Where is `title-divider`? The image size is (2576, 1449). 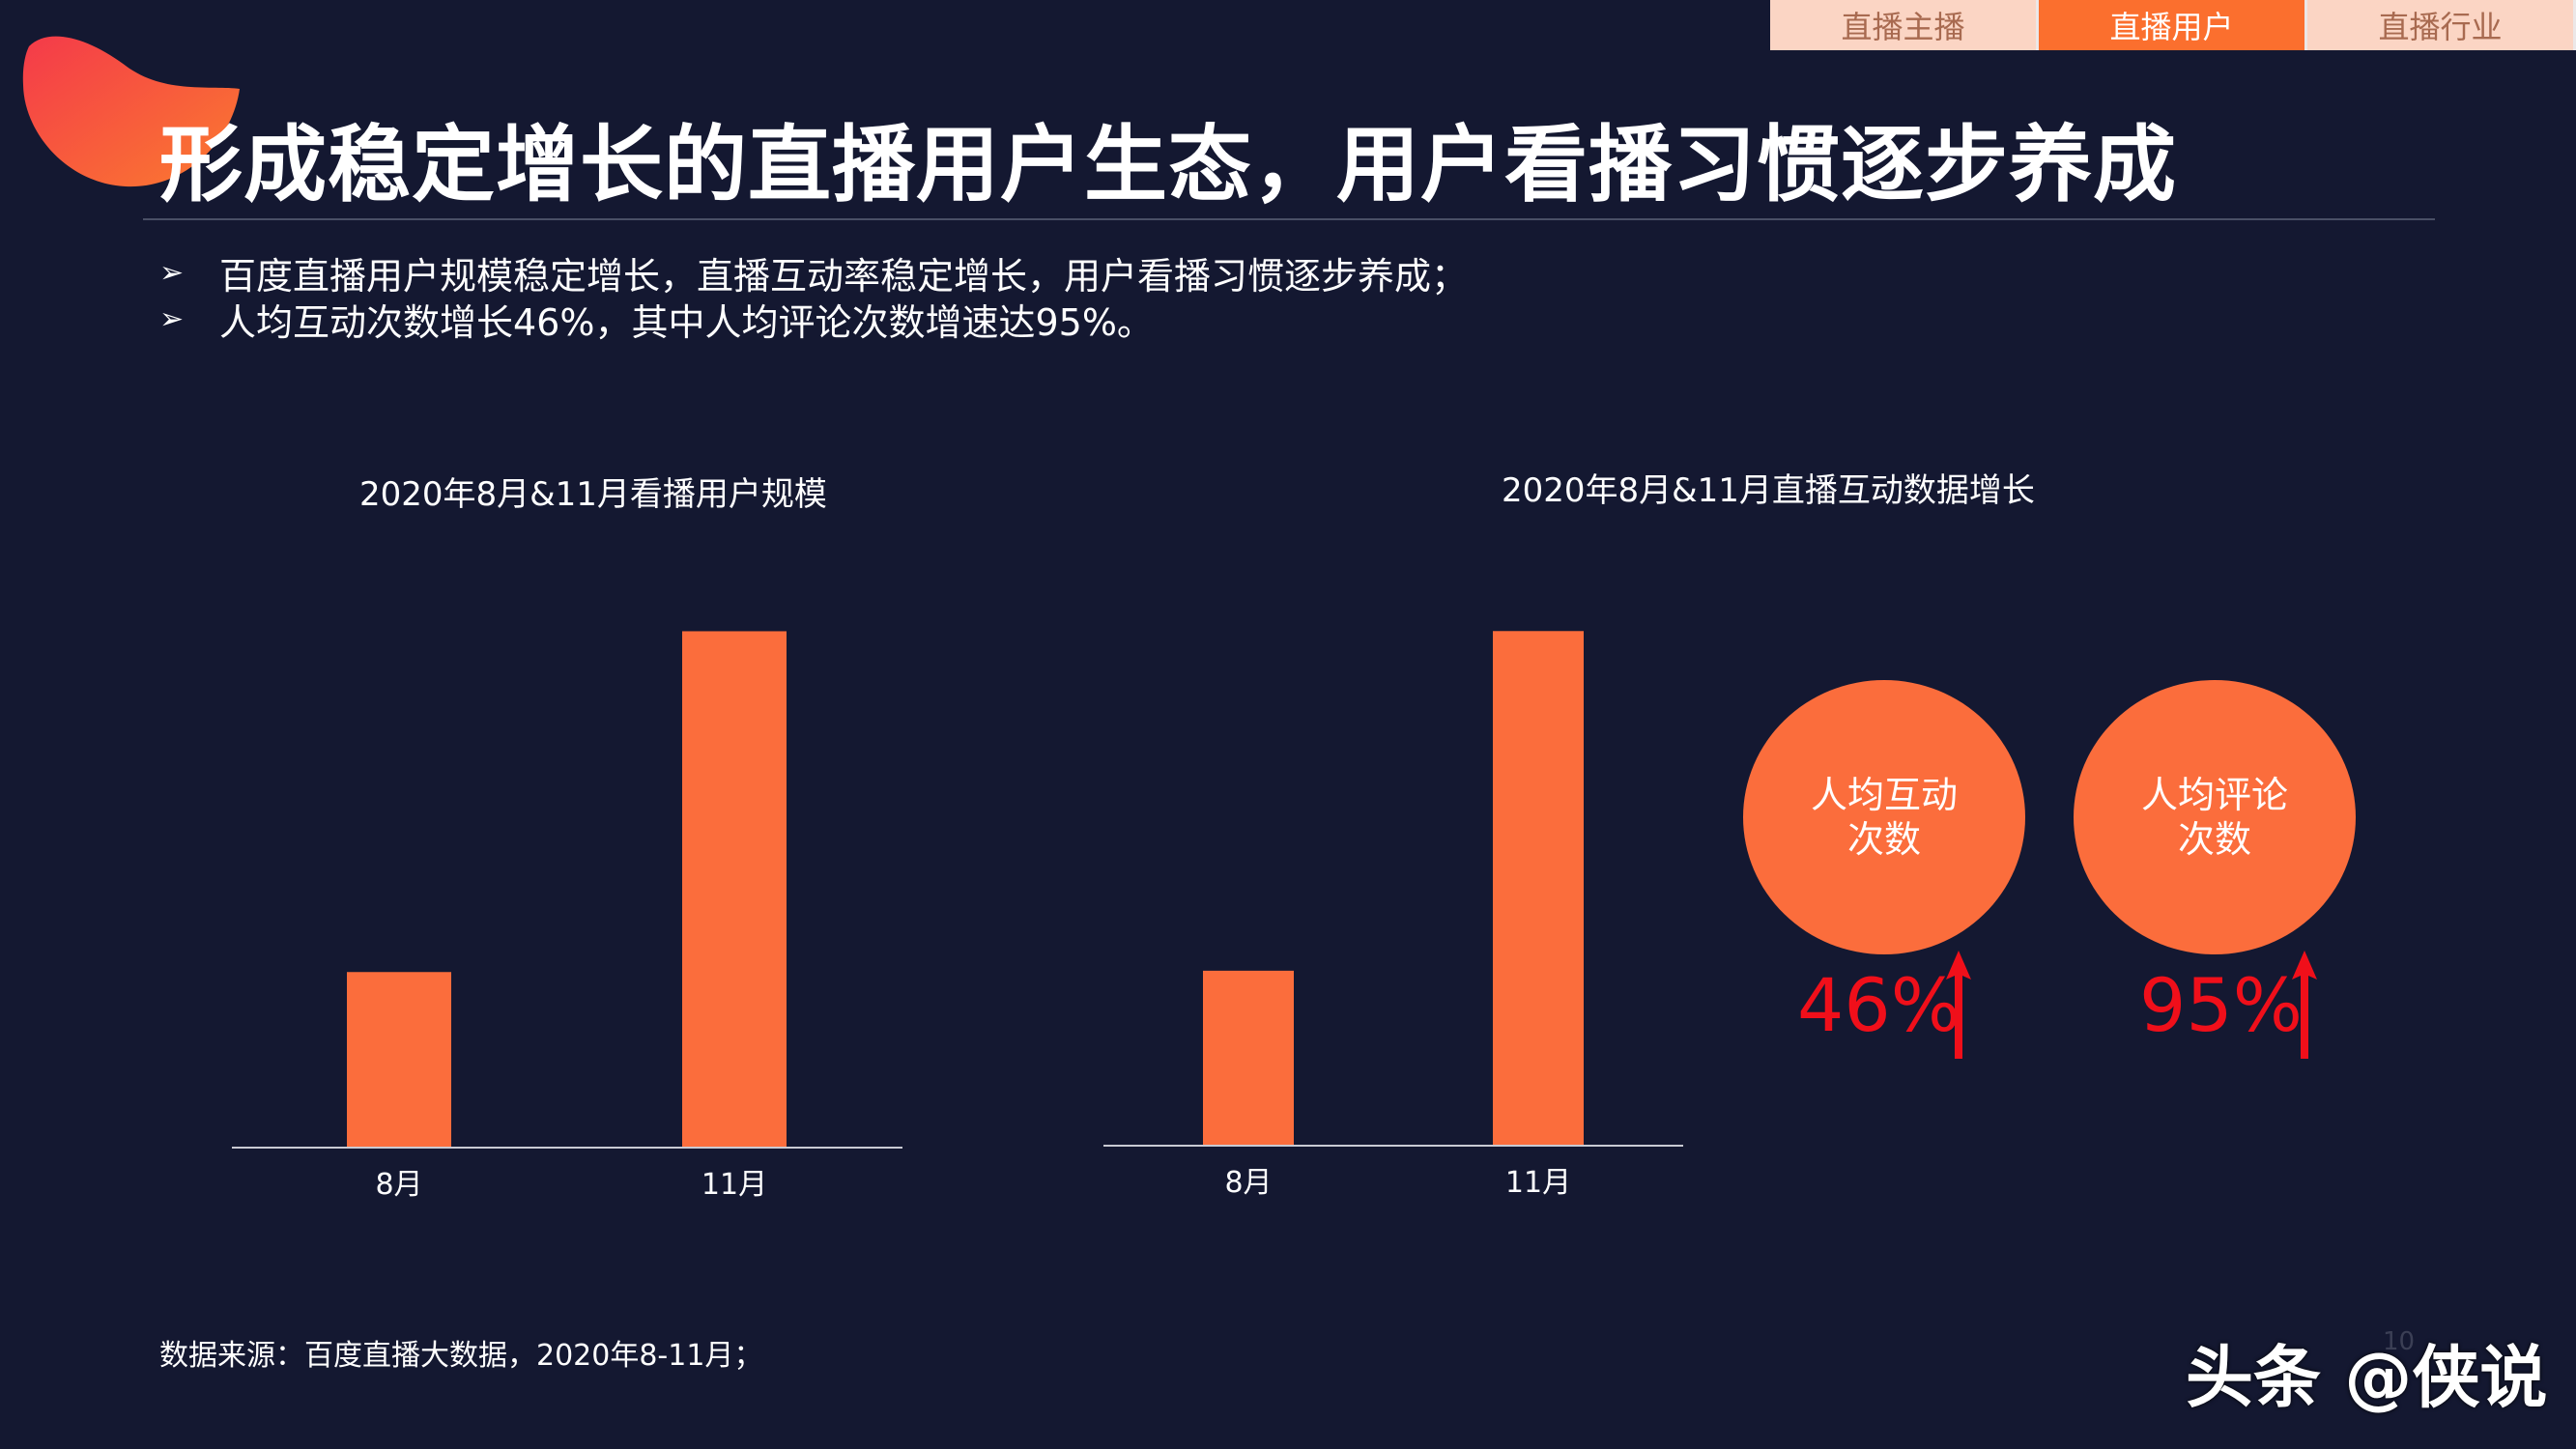
title-divider is located at coordinates (1289, 219).